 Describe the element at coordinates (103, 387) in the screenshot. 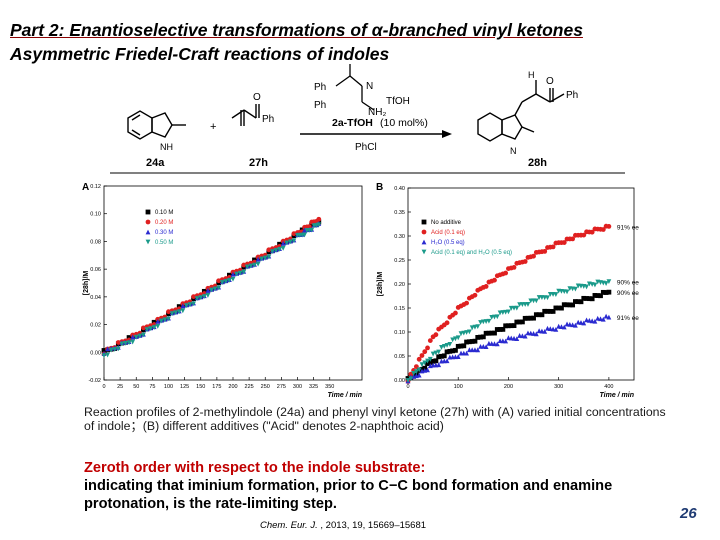

I see `x-tick-label: 0` at that location.